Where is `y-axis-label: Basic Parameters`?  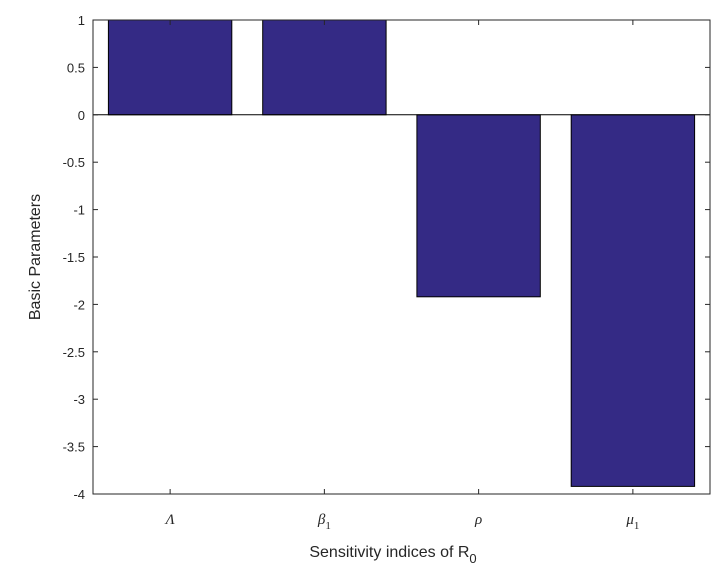
y-axis-label: Basic Parameters is located at coordinates (35, 257).